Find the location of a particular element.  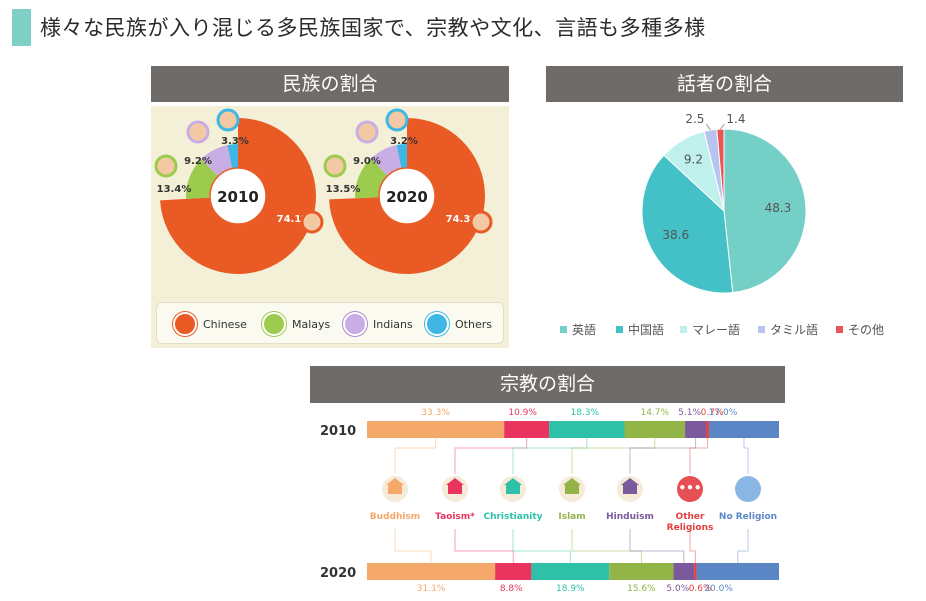

church-icon is located at coordinates (513, 489).